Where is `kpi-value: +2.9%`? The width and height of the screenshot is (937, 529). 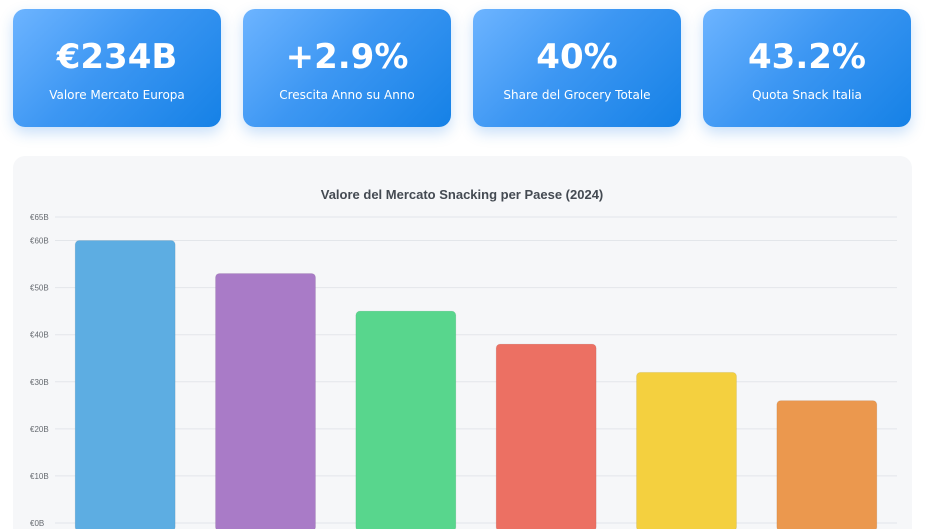 kpi-value: +2.9% is located at coordinates (347, 57).